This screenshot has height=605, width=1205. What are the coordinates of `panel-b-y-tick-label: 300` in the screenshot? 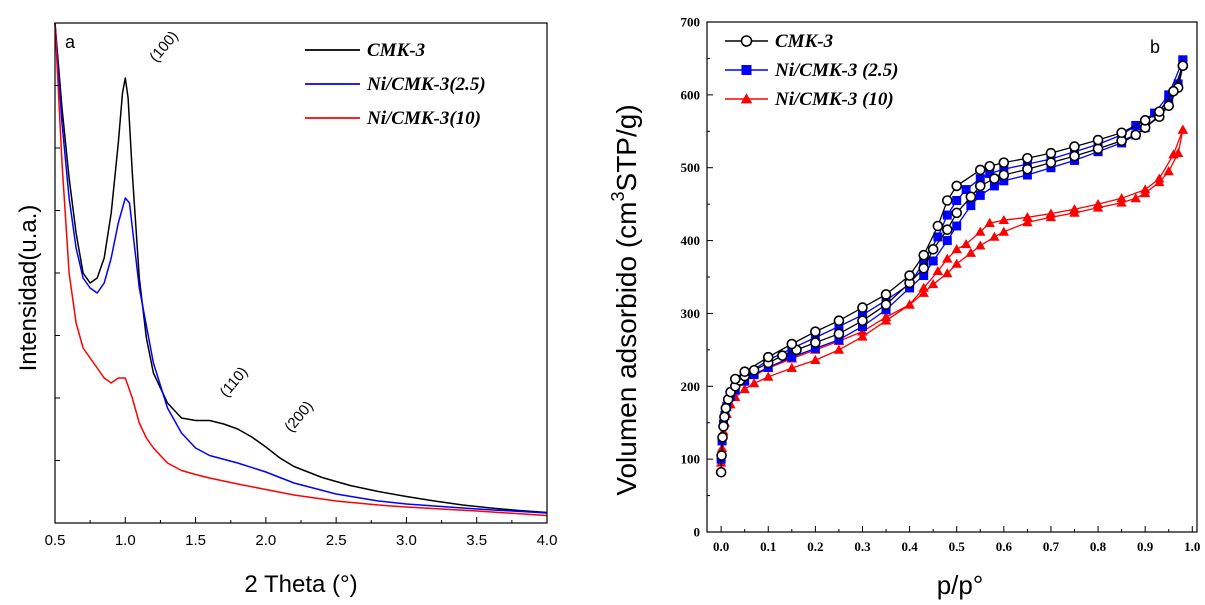 It's located at (691, 313).